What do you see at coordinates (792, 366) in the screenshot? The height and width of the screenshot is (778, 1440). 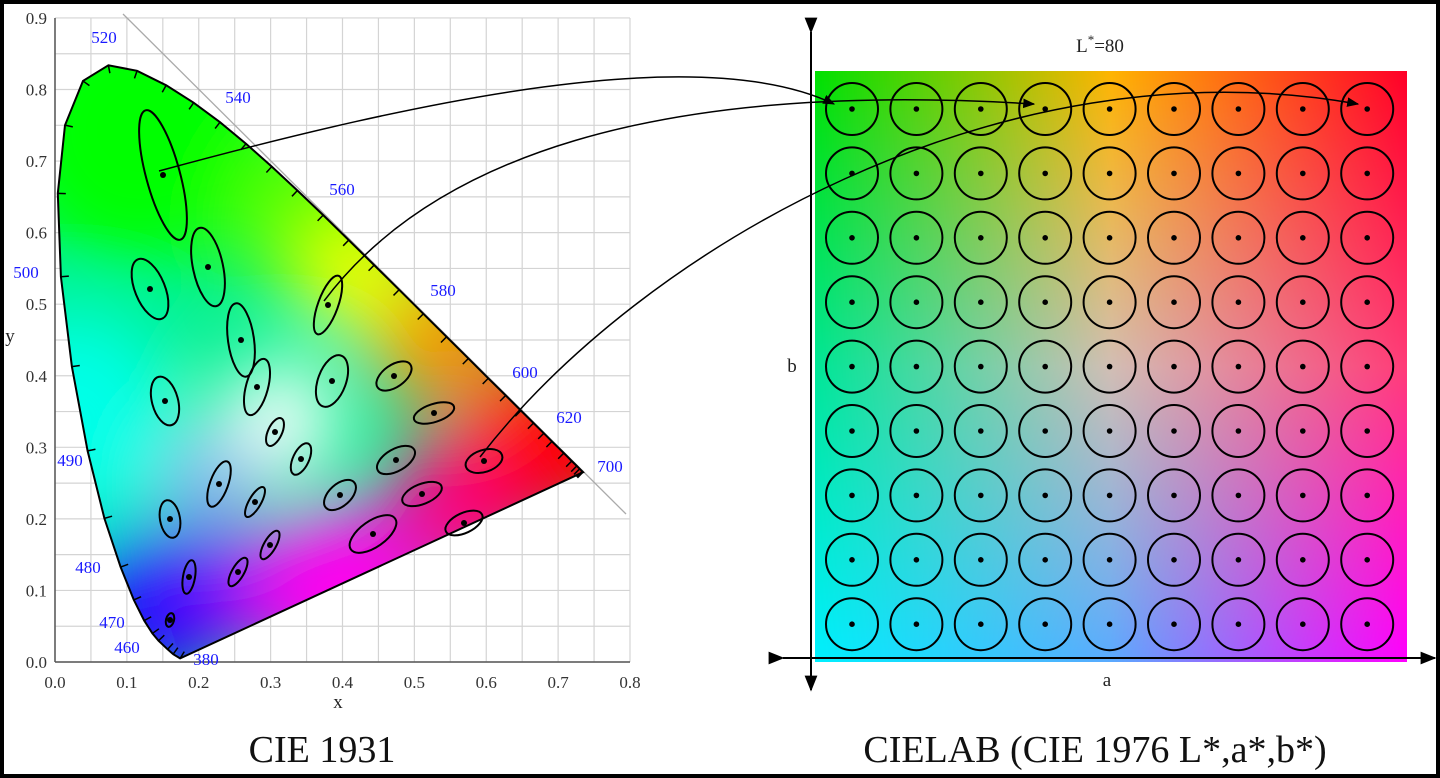 I see `b-axis-label: b` at bounding box center [792, 366].